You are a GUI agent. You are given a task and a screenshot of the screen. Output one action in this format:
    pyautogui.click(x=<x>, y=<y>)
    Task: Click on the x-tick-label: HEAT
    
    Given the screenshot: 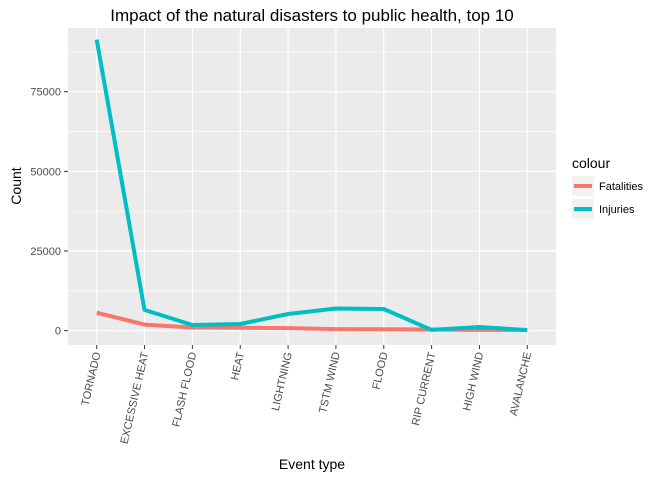 What is the action you would take?
    pyautogui.click(x=238, y=366)
    